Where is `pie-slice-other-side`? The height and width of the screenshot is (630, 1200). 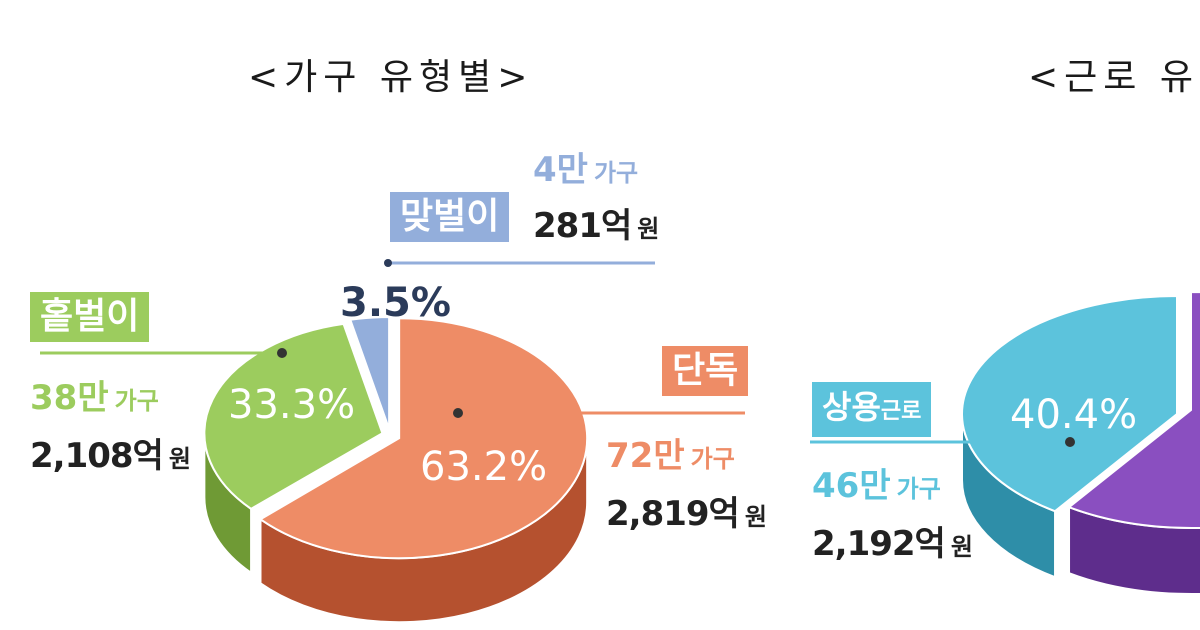
pie-slice-other-side is located at coordinates (1134, 550).